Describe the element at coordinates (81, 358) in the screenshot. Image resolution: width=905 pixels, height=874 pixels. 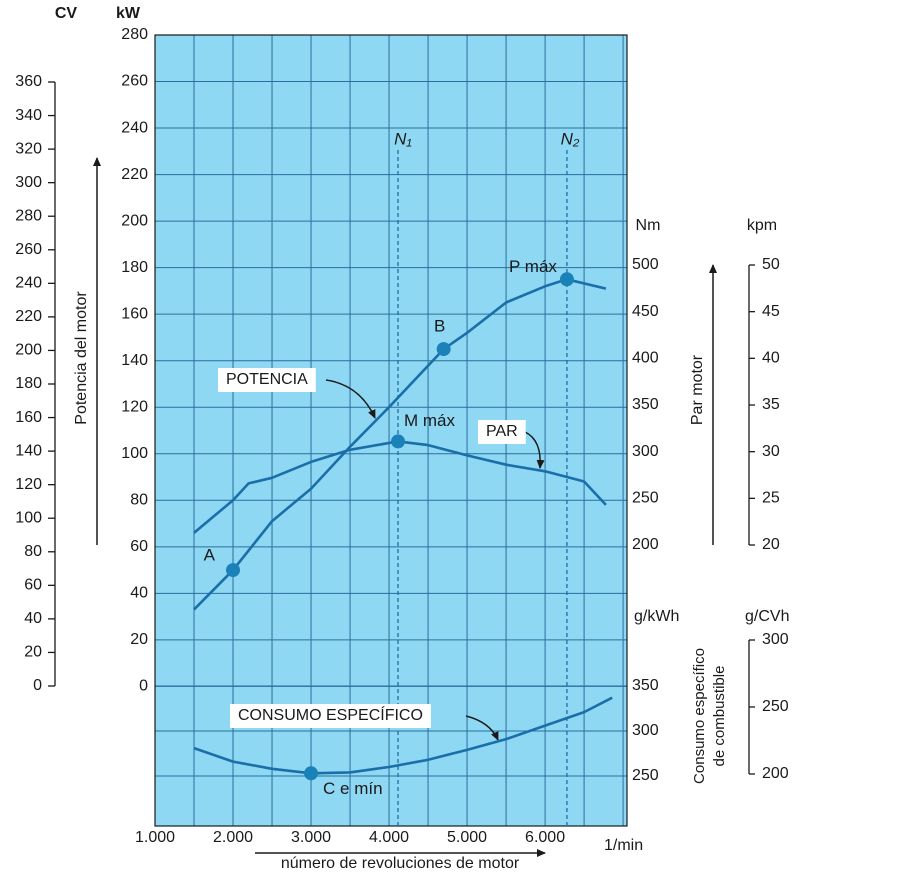
I see `quantity-label: Potencia del motor` at that location.